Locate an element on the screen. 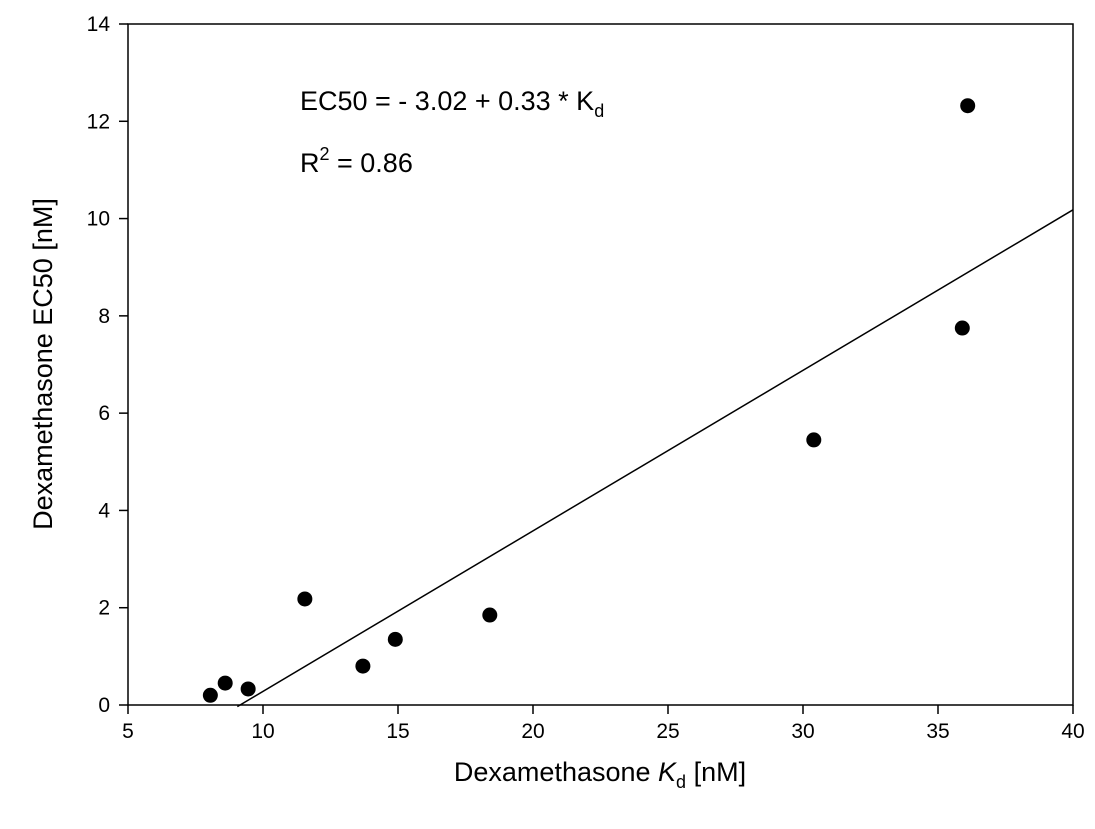  y-tick-label: 8 is located at coordinates (104, 316).